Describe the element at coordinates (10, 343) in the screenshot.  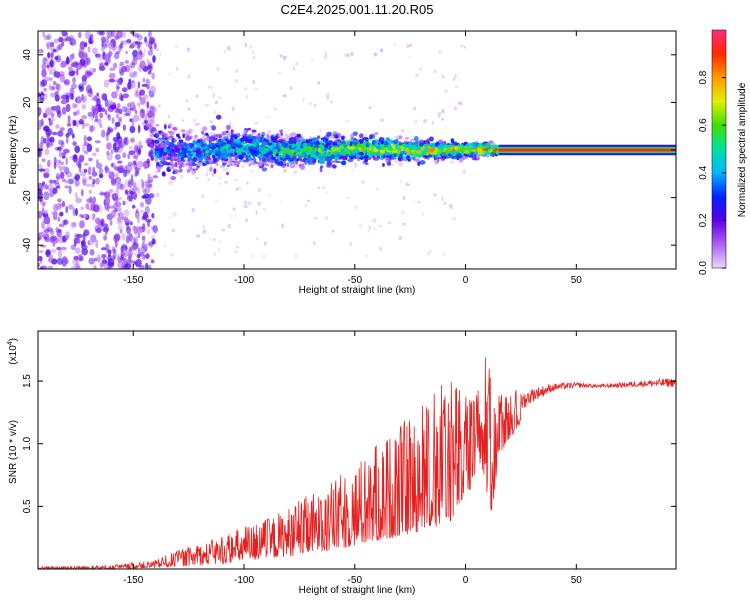
I see `snr-multiplier-exp: 4` at that location.